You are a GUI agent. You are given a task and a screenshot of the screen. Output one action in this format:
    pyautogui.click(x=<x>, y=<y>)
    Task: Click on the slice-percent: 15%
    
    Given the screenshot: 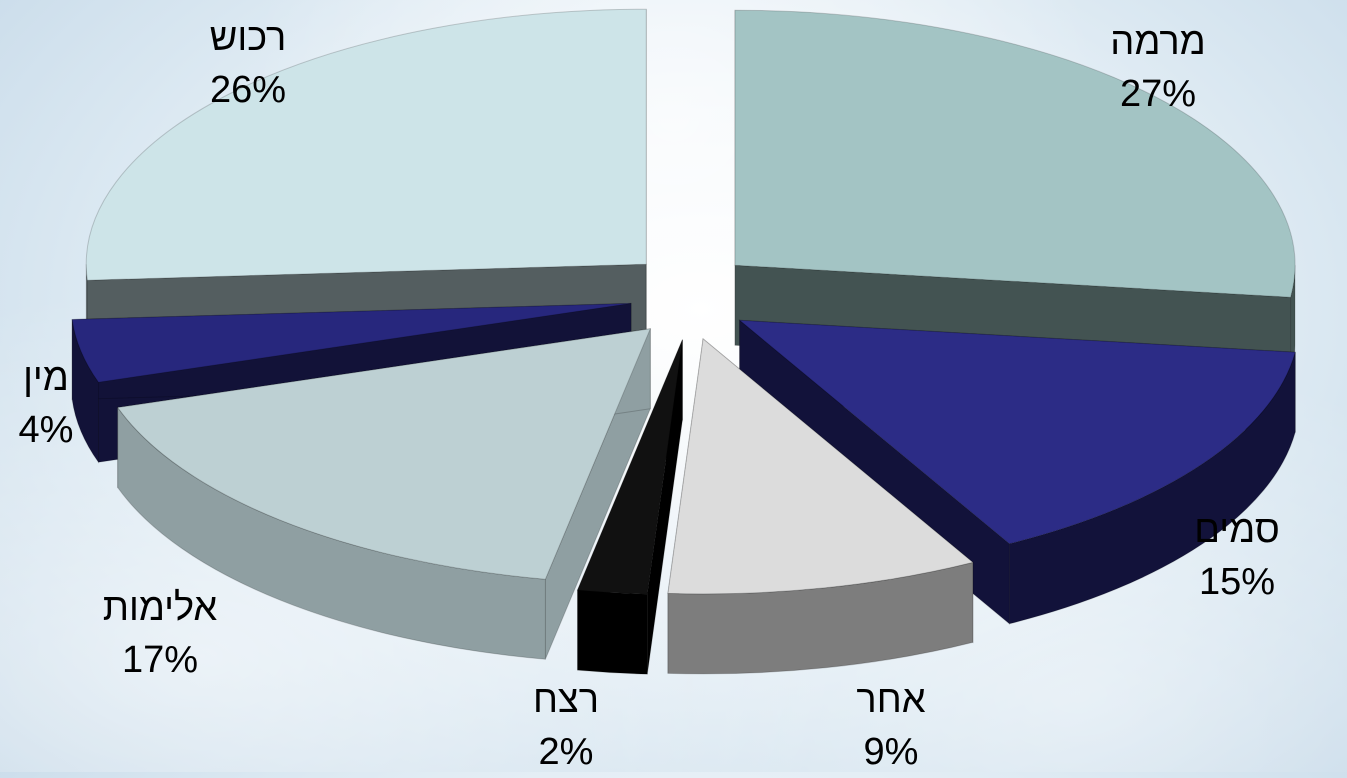 What is the action you would take?
    pyautogui.click(x=1237, y=582)
    